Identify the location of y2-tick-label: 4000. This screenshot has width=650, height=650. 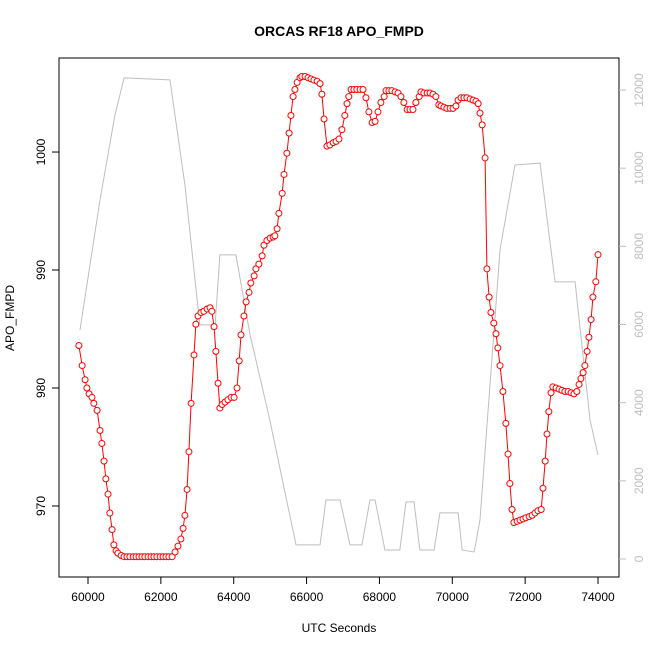
(639, 402).